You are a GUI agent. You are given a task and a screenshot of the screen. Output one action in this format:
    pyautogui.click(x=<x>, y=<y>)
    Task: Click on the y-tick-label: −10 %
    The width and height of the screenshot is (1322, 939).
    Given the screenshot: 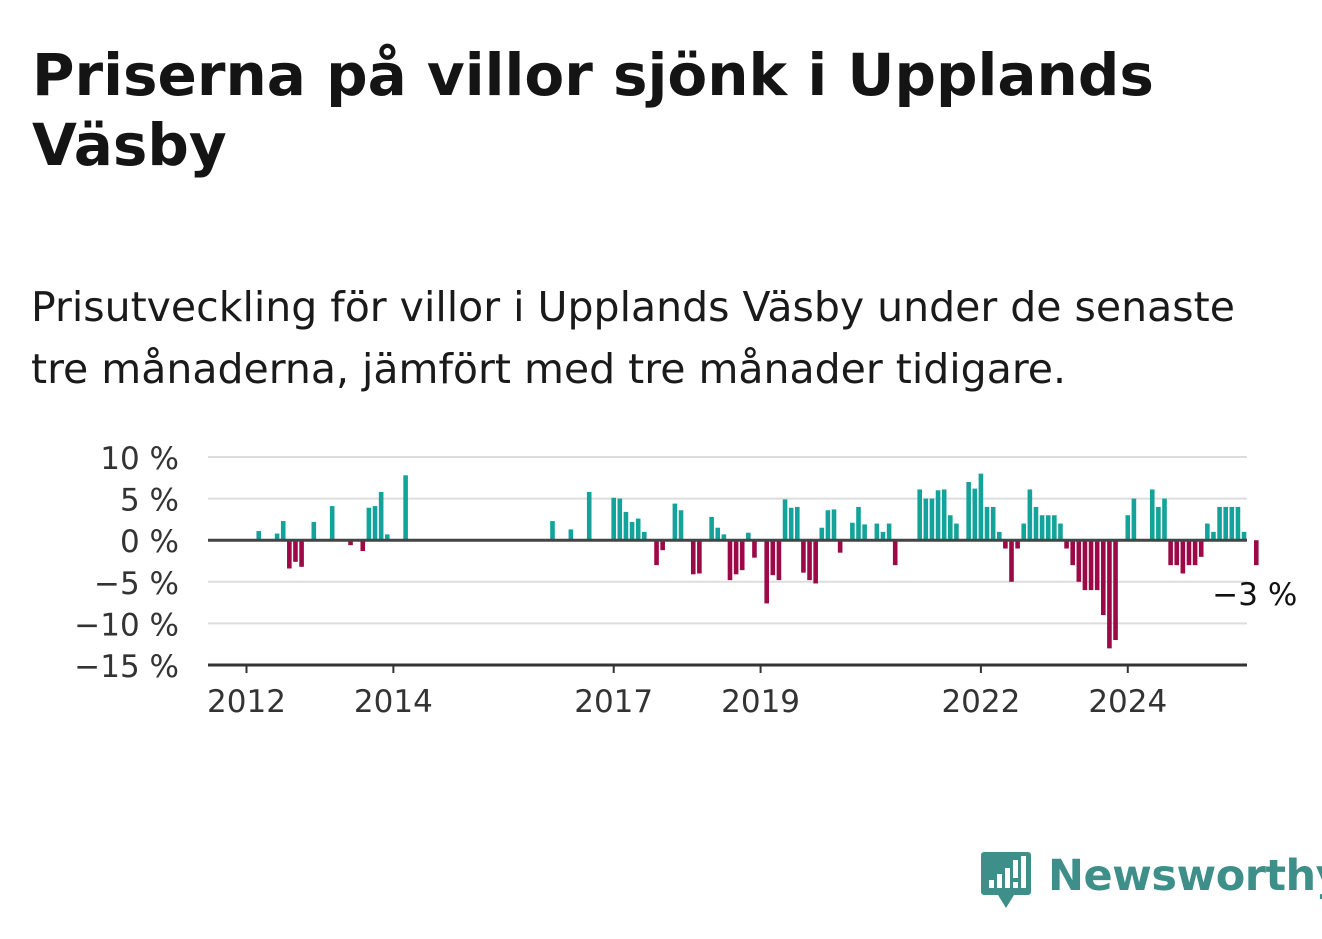 What is the action you would take?
    pyautogui.click(x=126, y=625)
    